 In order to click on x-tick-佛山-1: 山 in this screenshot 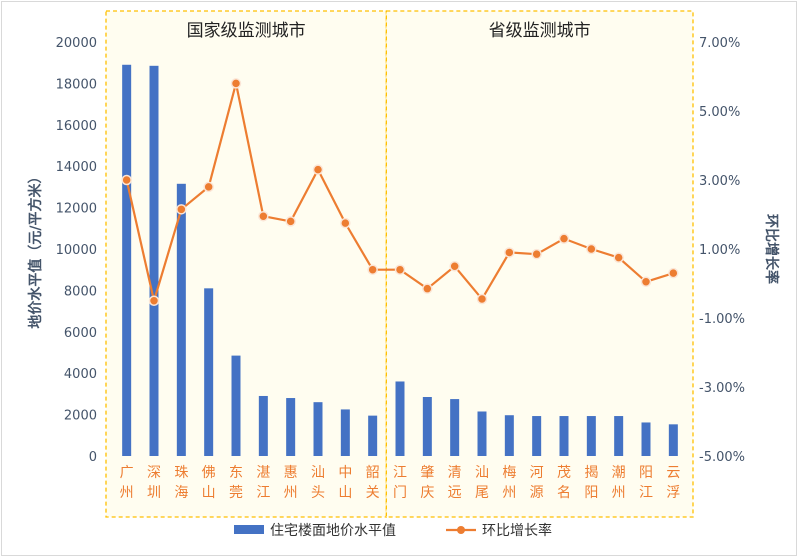, I will do `click(209, 493)`.